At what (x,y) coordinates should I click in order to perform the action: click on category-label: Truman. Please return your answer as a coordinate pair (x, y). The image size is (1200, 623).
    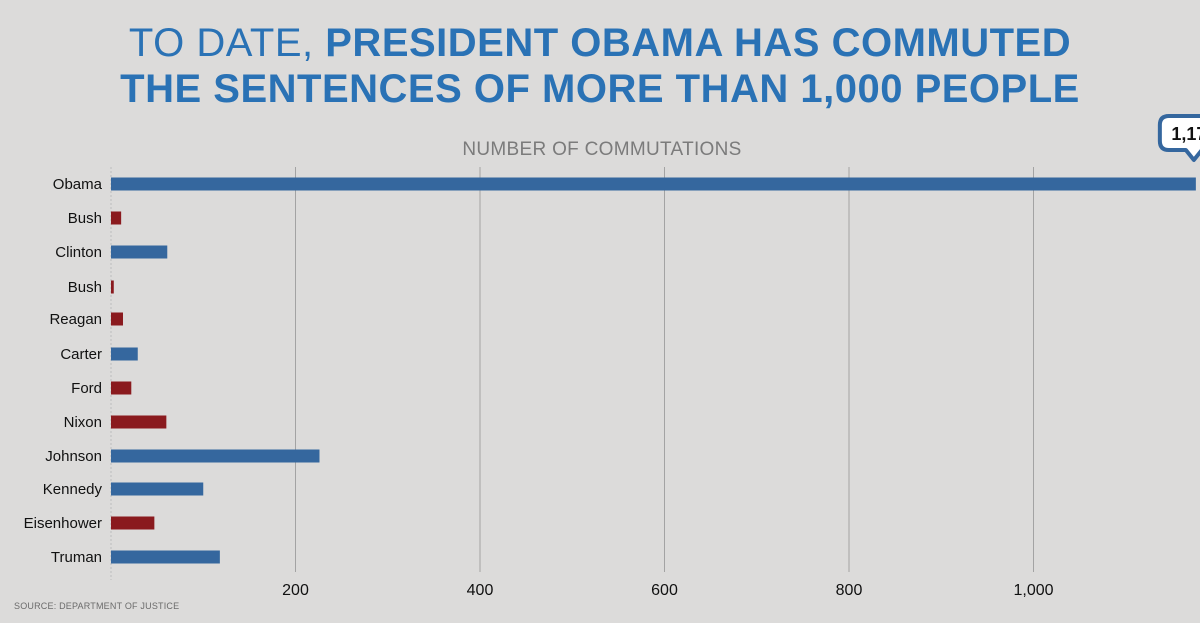
    Looking at the image, I should click on (76, 557).